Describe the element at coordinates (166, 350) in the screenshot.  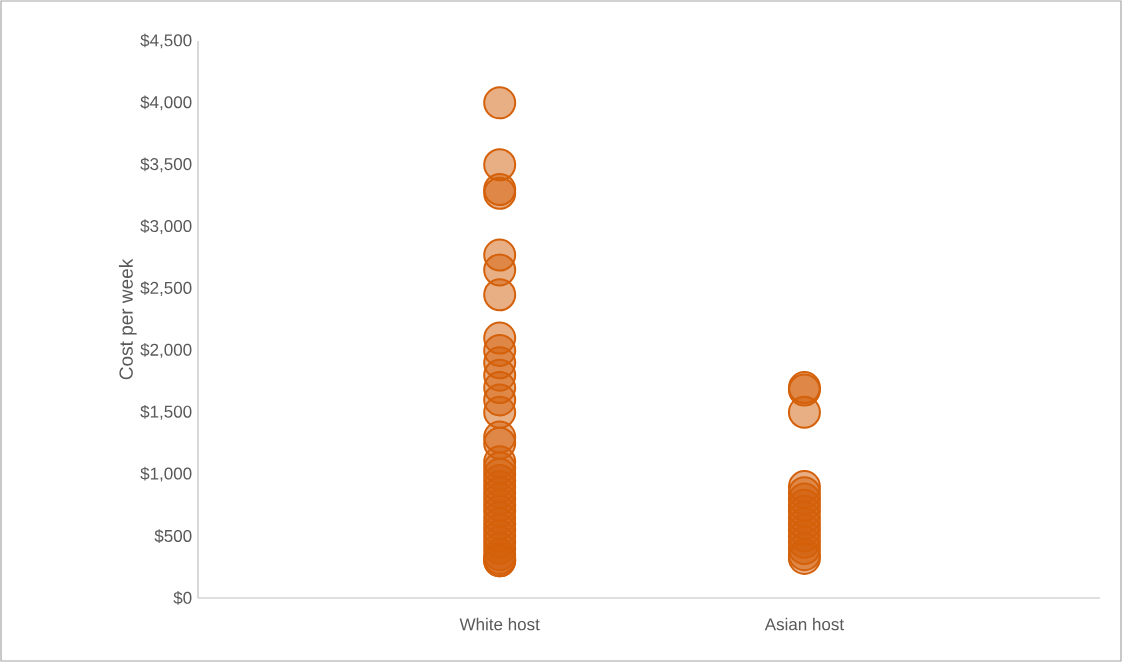
I see `y-tick-label: $2,000` at that location.